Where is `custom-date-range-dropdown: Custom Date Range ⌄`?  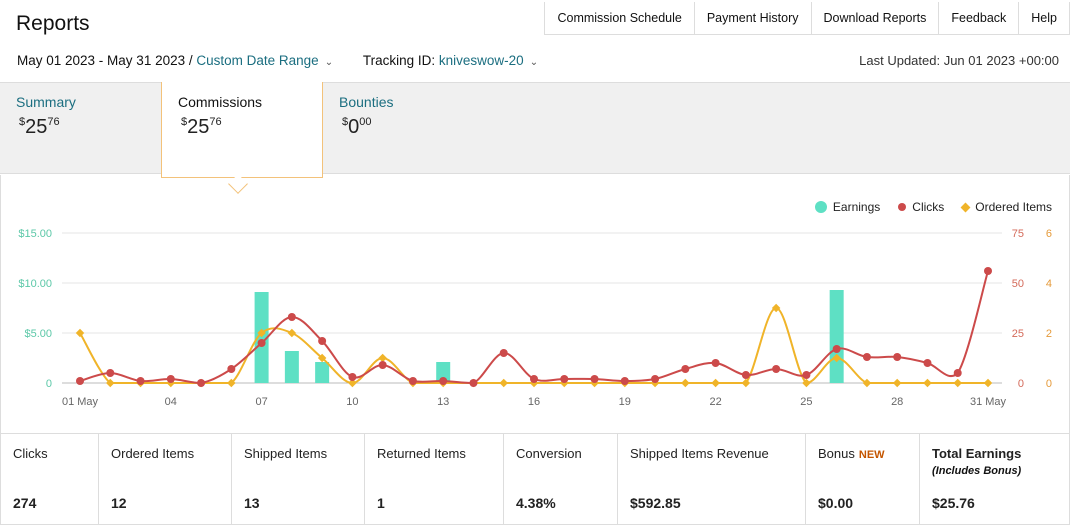
custom-date-range-dropdown: Custom Date Range ⌄ is located at coordinates (264, 60).